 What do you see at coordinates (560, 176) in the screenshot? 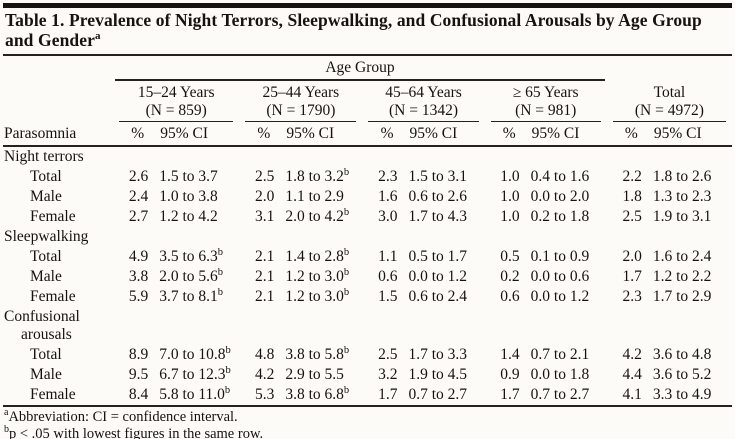
I see `cell-ci: 0.4 to 1.6` at bounding box center [560, 176].